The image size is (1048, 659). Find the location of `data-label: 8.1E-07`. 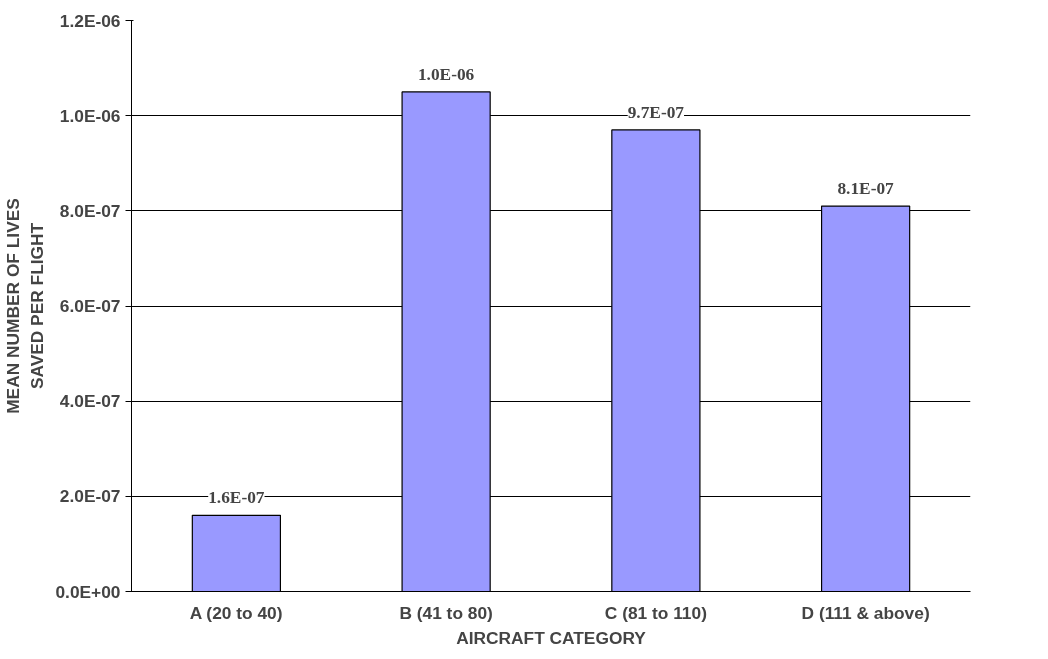

data-label: 8.1E-07 is located at coordinates (866, 189).